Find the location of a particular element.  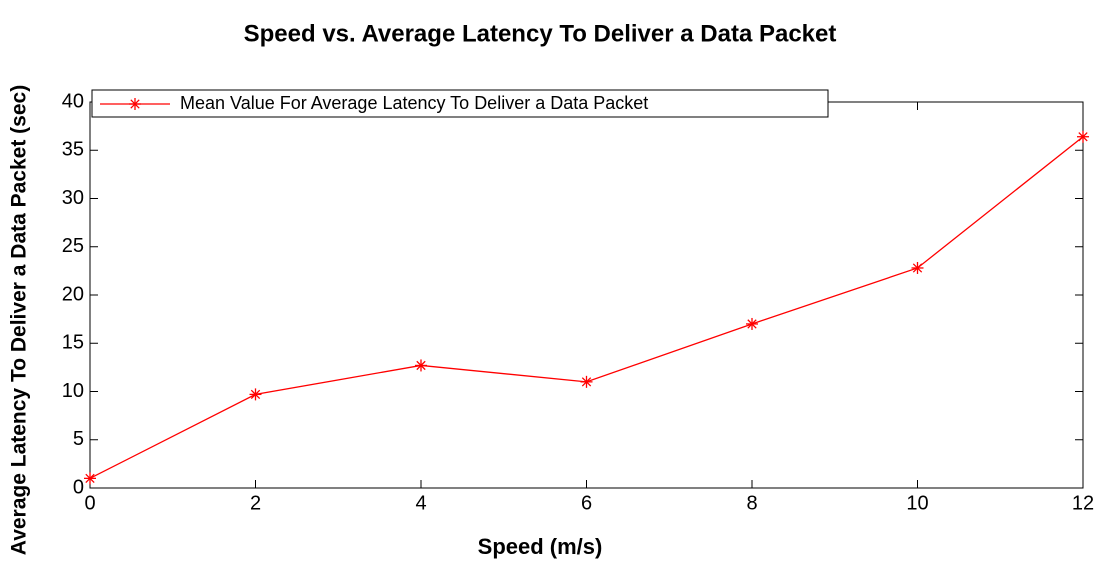

x-tick-label: 4 is located at coordinates (420, 503).